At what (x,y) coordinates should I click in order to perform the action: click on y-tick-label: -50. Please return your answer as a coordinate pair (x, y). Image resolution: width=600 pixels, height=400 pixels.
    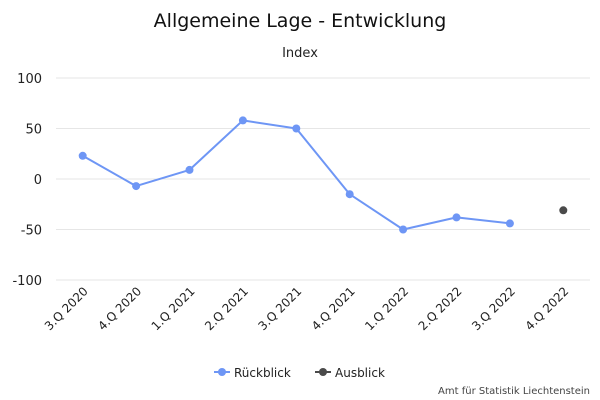
    Looking at the image, I should click on (31, 231).